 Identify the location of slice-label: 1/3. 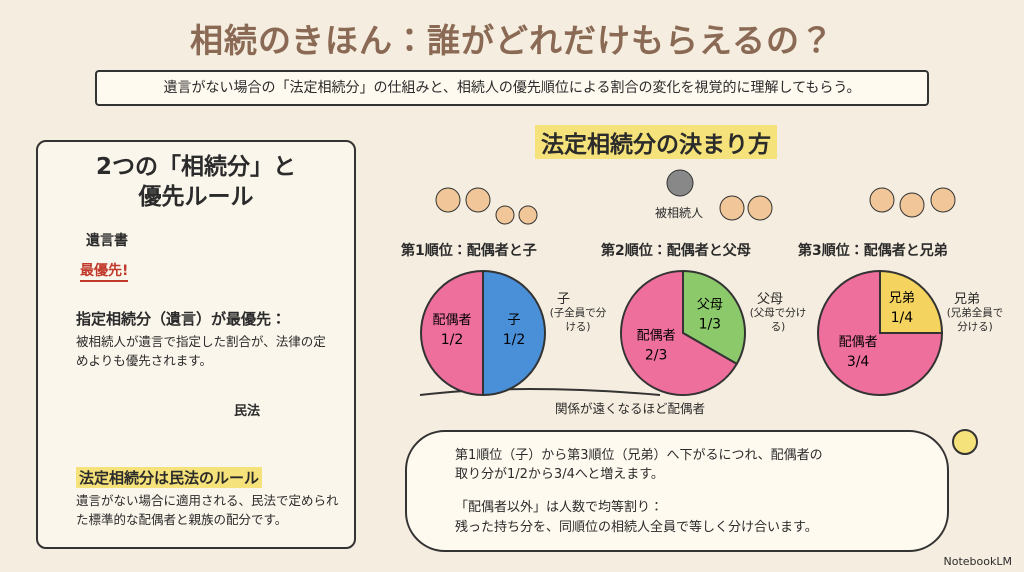
(710, 324).